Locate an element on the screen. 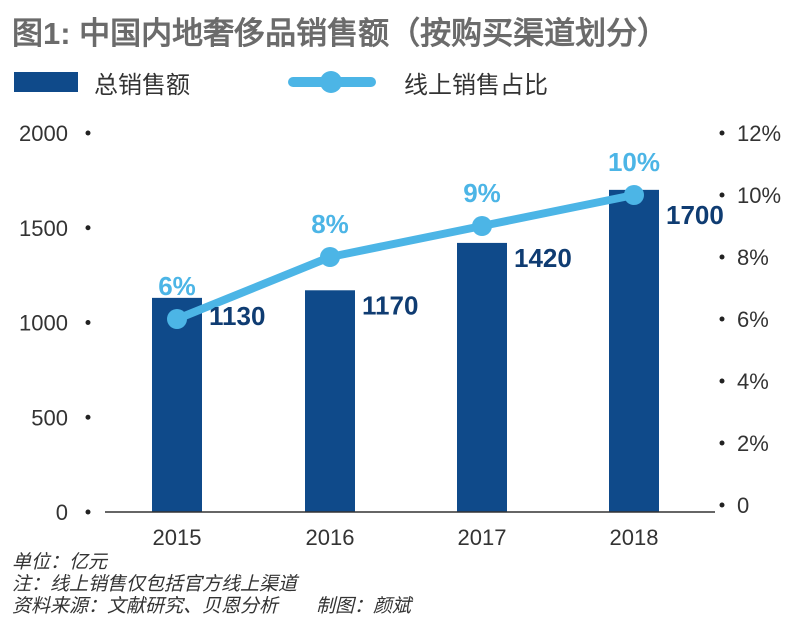  right-tick-label: 6% is located at coordinates (753, 319).